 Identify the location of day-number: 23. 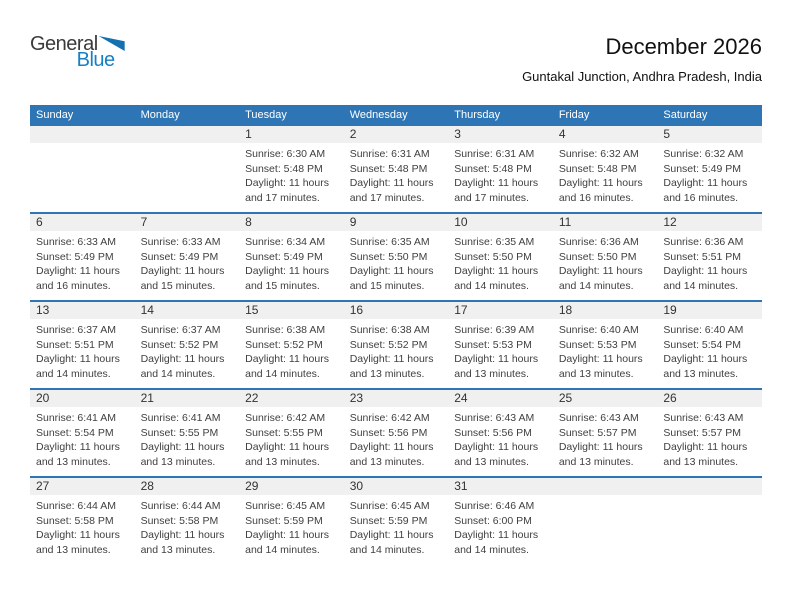
(396, 398).